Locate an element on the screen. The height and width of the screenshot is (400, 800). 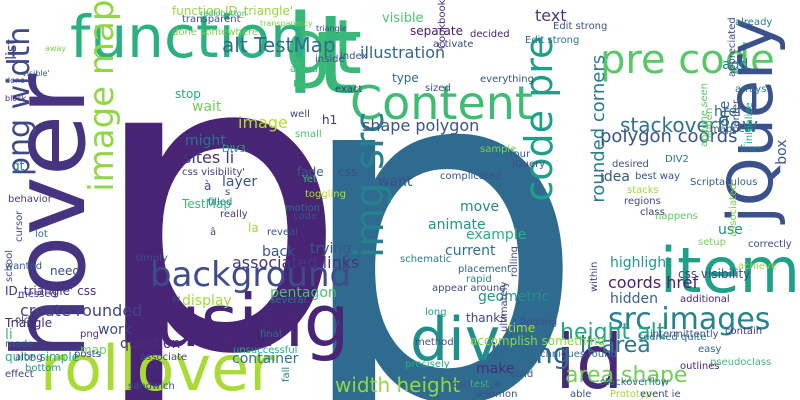
cloud-word: highlight is located at coordinates (641, 263).